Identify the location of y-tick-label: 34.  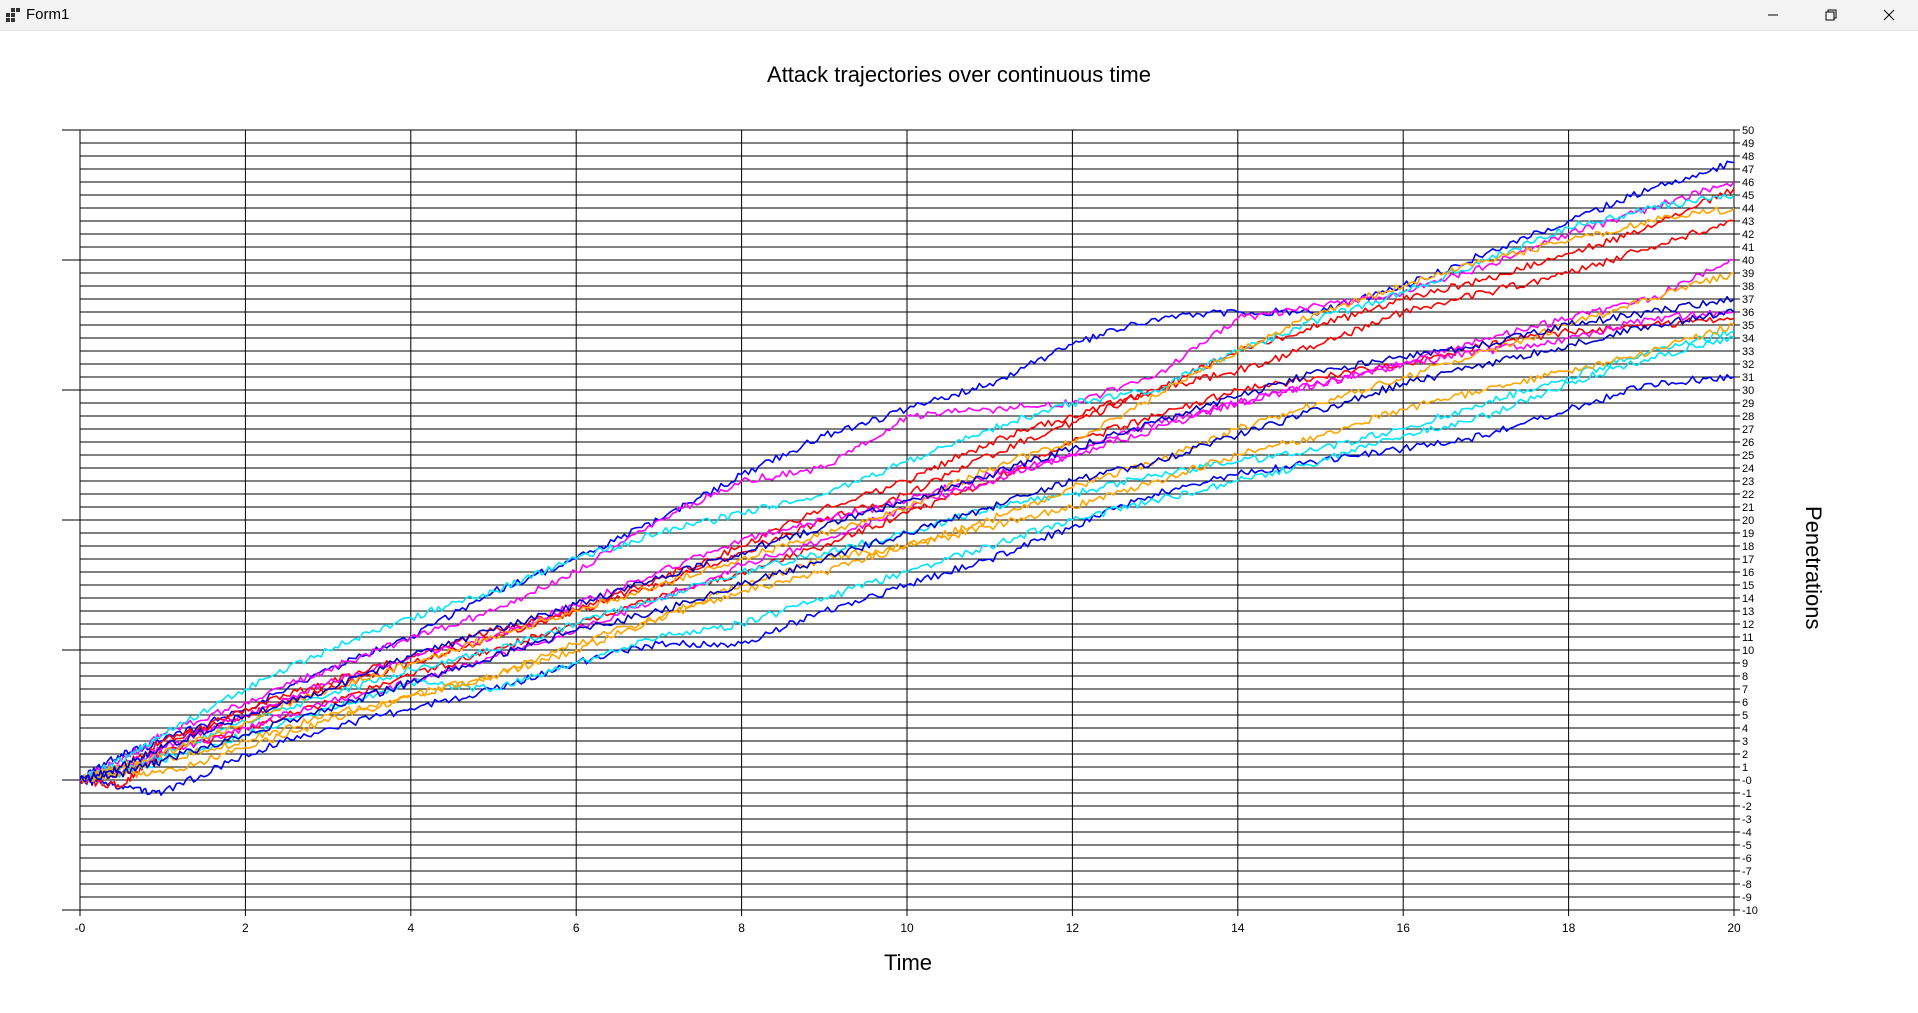
(1748, 339).